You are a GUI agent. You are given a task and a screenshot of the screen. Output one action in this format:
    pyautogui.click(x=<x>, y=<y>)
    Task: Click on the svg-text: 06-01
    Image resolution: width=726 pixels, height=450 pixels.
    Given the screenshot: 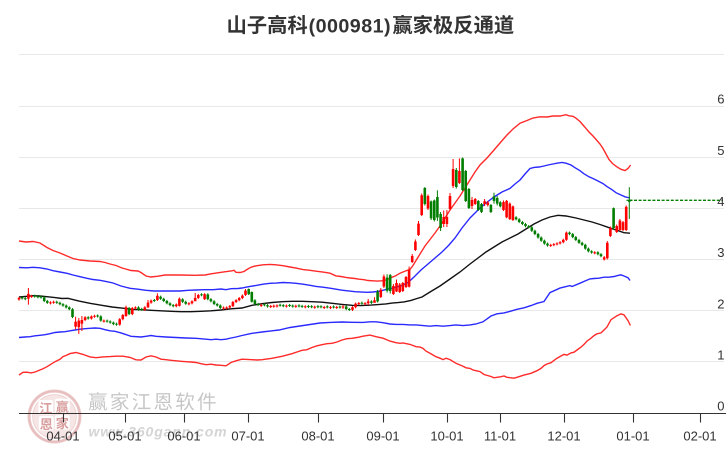 What is the action you would take?
    pyautogui.click(x=183, y=436)
    